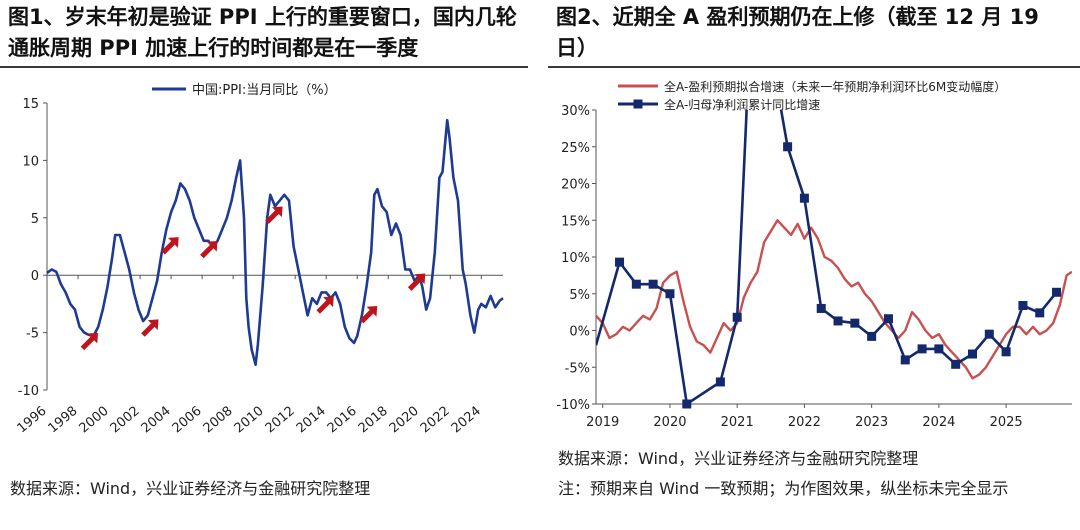  Describe the element at coordinates (577, 368) in the screenshot. I see `earnings-y-tick-label: -5%` at that location.